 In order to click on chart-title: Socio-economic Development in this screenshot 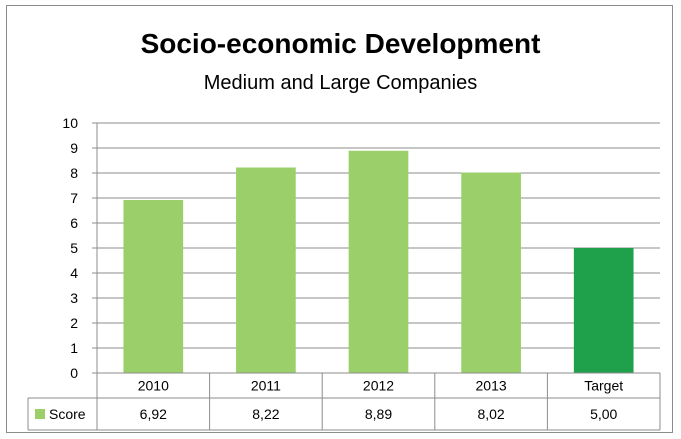, I will do `click(340, 43)`.